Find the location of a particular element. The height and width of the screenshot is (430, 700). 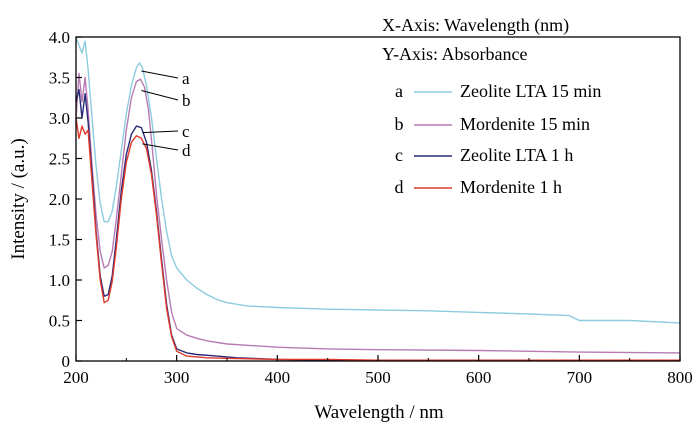

legend-letter-d: d is located at coordinates (399, 187).